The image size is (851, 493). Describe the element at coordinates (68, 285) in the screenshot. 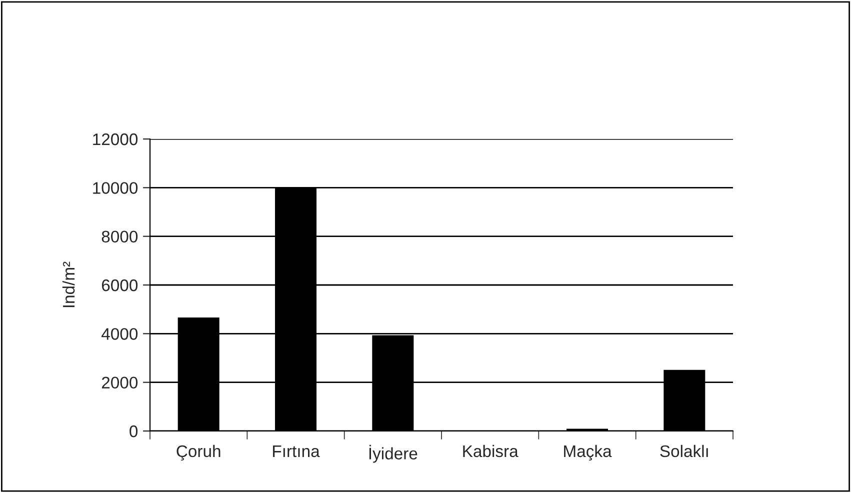

I see `y-axis-title: Ind/m²` at that location.